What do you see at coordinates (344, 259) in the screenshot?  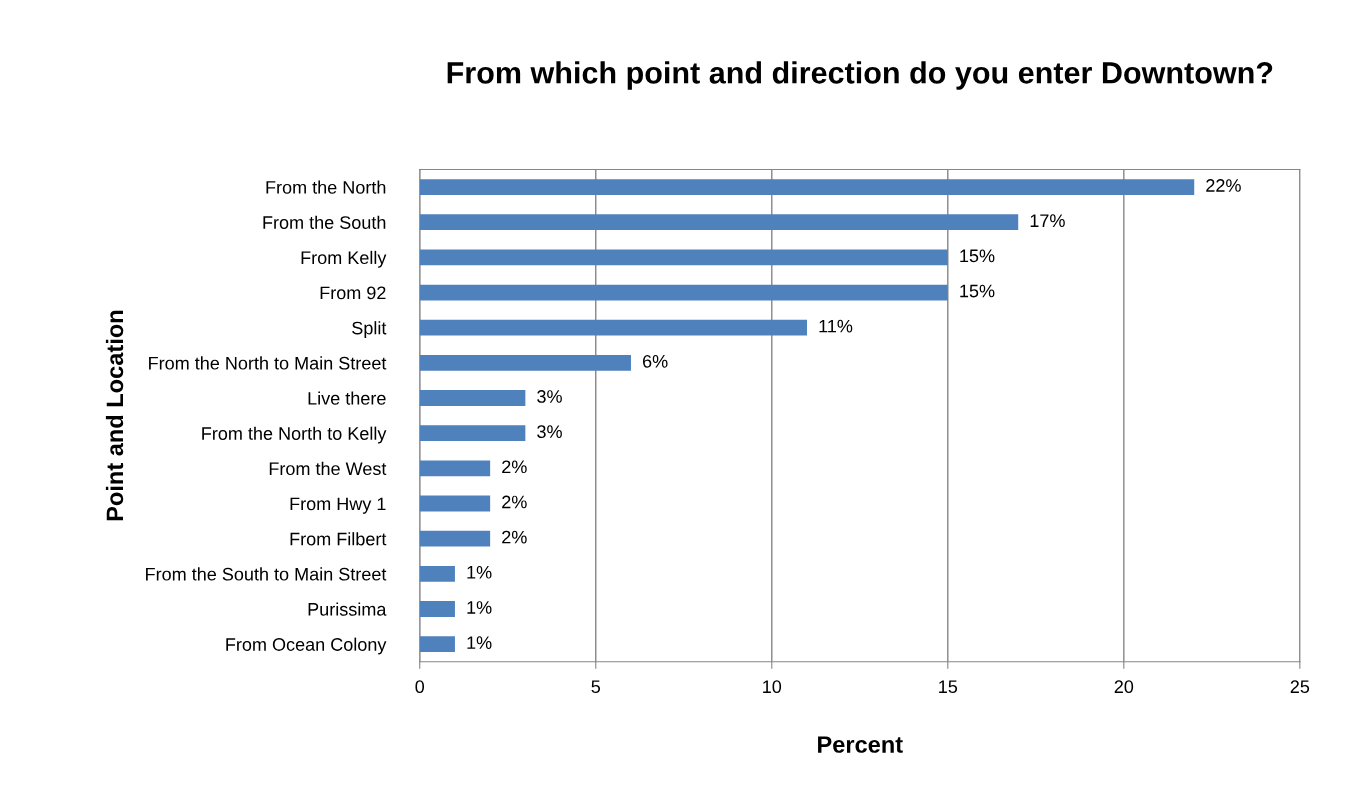 I see `y-tick-label: From Kelly` at bounding box center [344, 259].